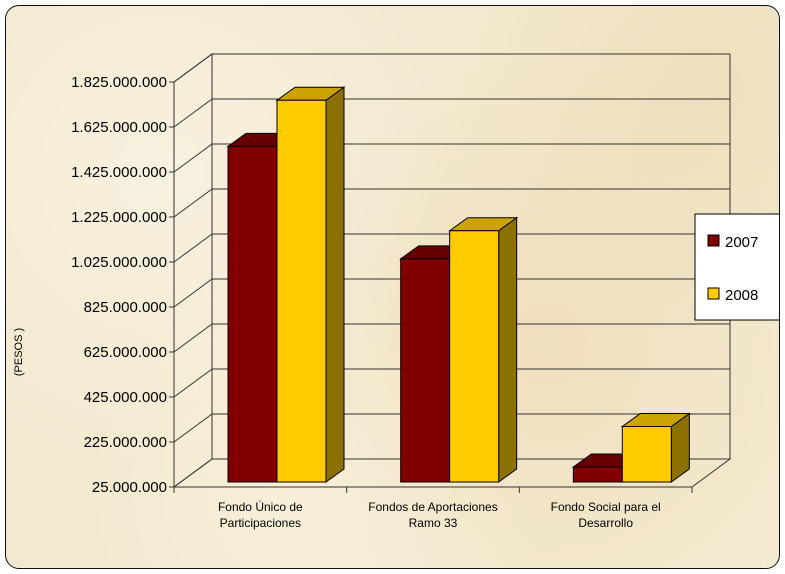  Describe the element at coordinates (119, 127) in the screenshot. I see `y-tick-label: 1.625.000.000` at that location.